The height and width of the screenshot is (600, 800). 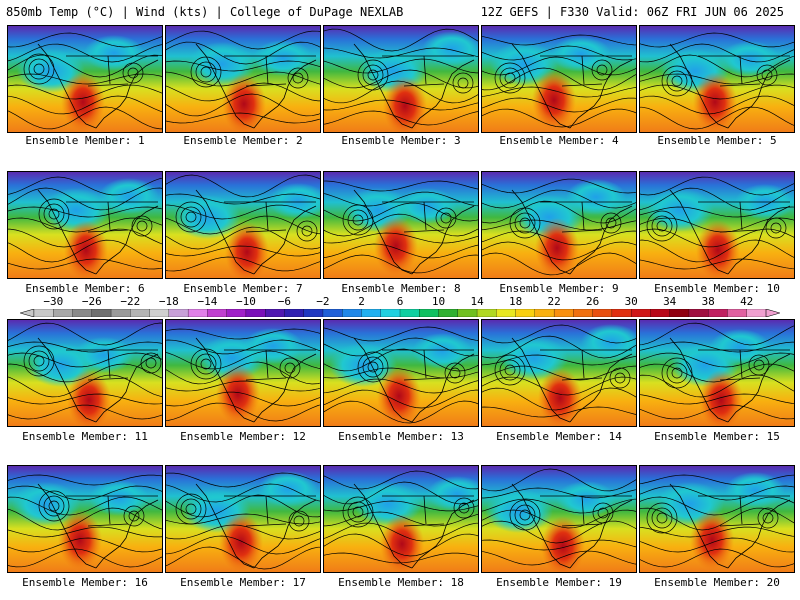 What do you see at coordinates (717, 140) in the screenshot?
I see `ensemble-member-label: Ensemble Member: 5` at bounding box center [717, 140].